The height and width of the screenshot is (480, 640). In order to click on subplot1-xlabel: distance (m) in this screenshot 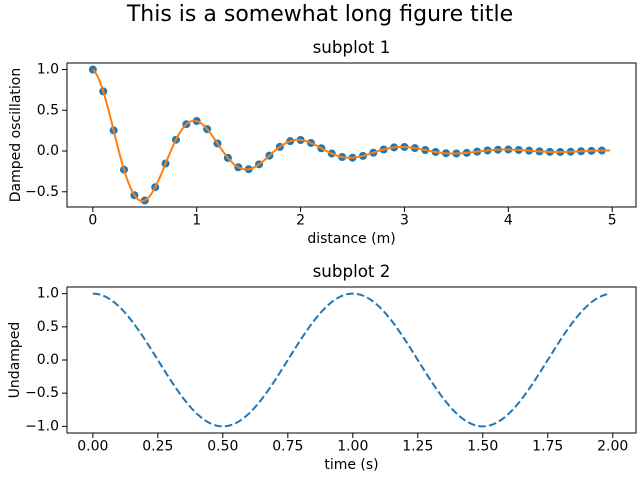, I will do `click(351, 239)`.